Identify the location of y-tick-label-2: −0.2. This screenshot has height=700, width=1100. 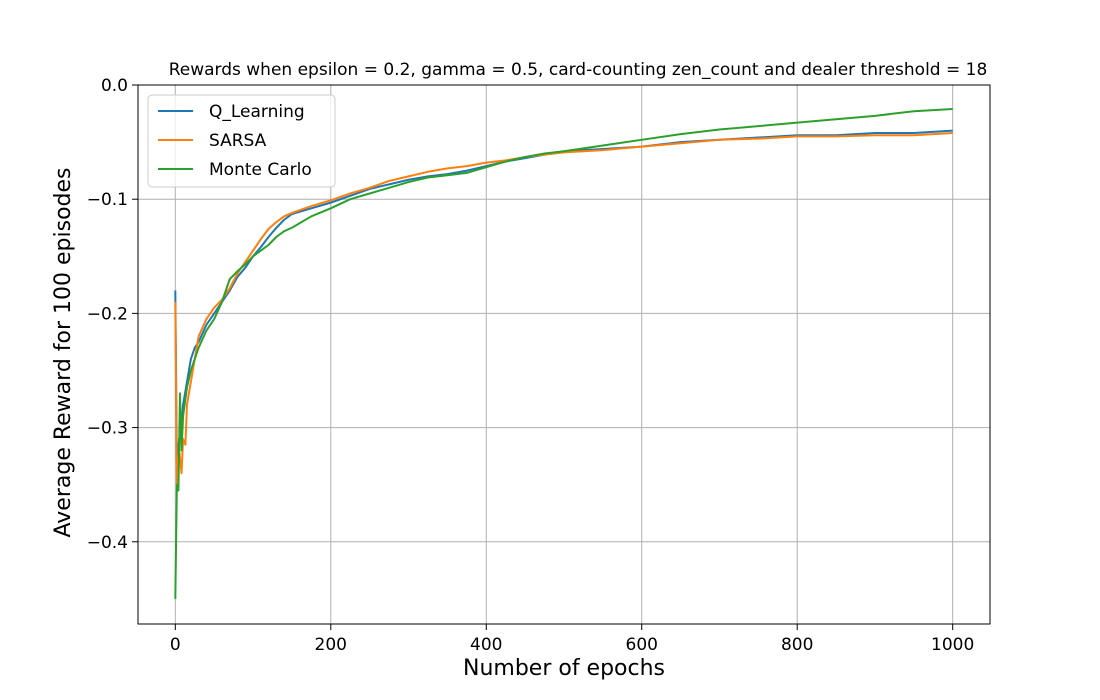
(107, 314).